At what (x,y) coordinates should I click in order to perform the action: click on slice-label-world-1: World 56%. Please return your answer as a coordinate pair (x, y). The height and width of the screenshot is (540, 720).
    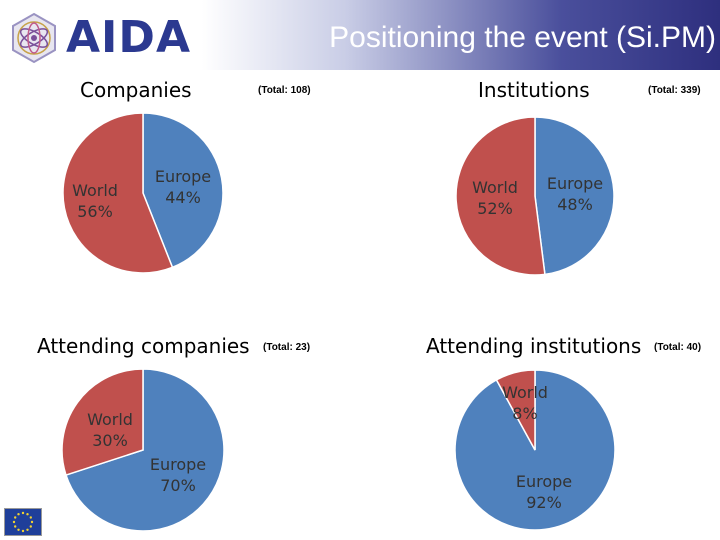
    Looking at the image, I should click on (95, 201).